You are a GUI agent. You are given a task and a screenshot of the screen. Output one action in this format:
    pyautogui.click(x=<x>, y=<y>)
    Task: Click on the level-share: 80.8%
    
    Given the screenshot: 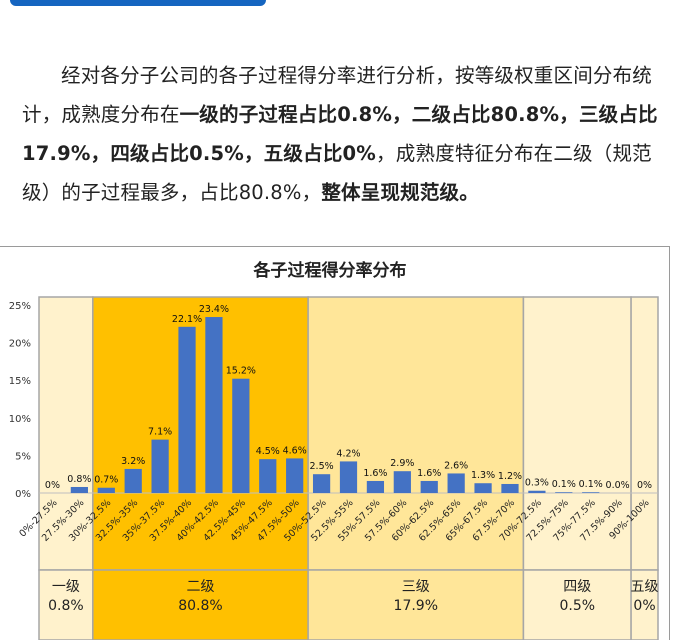 What is the action you would take?
    pyautogui.click(x=200, y=606)
    